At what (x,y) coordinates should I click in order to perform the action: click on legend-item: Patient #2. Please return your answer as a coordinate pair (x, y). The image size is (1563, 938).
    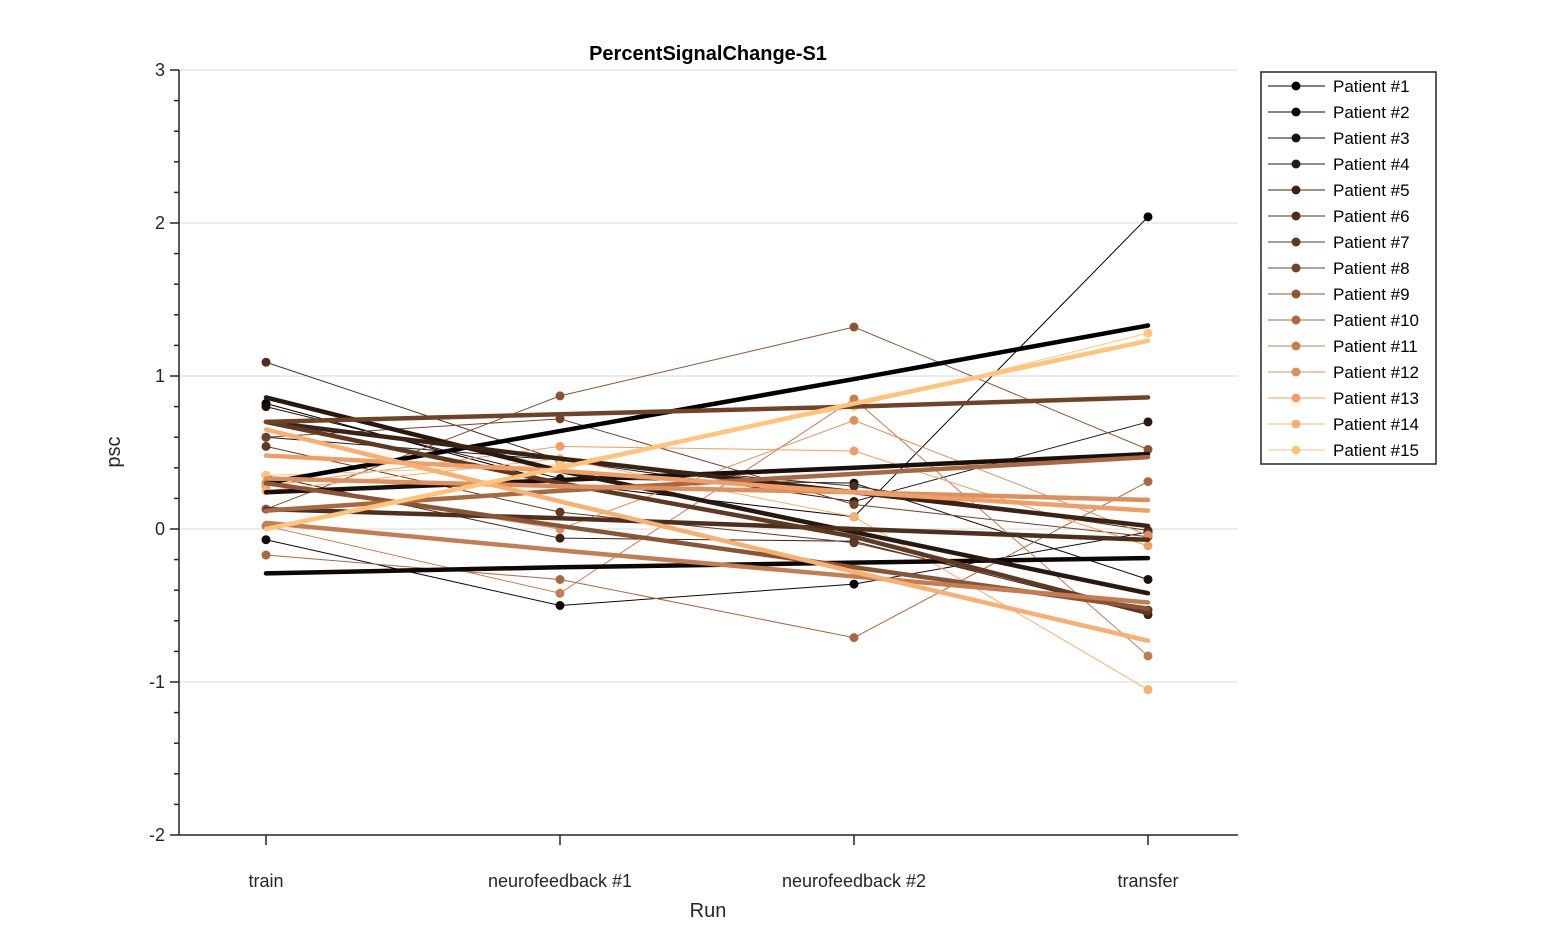
    Looking at the image, I should click on (1339, 112).